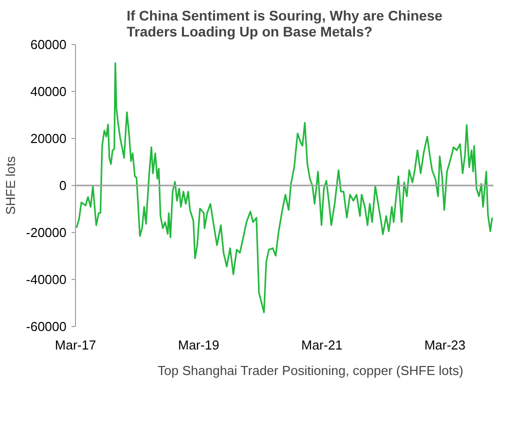 The image size is (523, 425). I want to click on x-tick-label: Mar-23, so click(445, 345).